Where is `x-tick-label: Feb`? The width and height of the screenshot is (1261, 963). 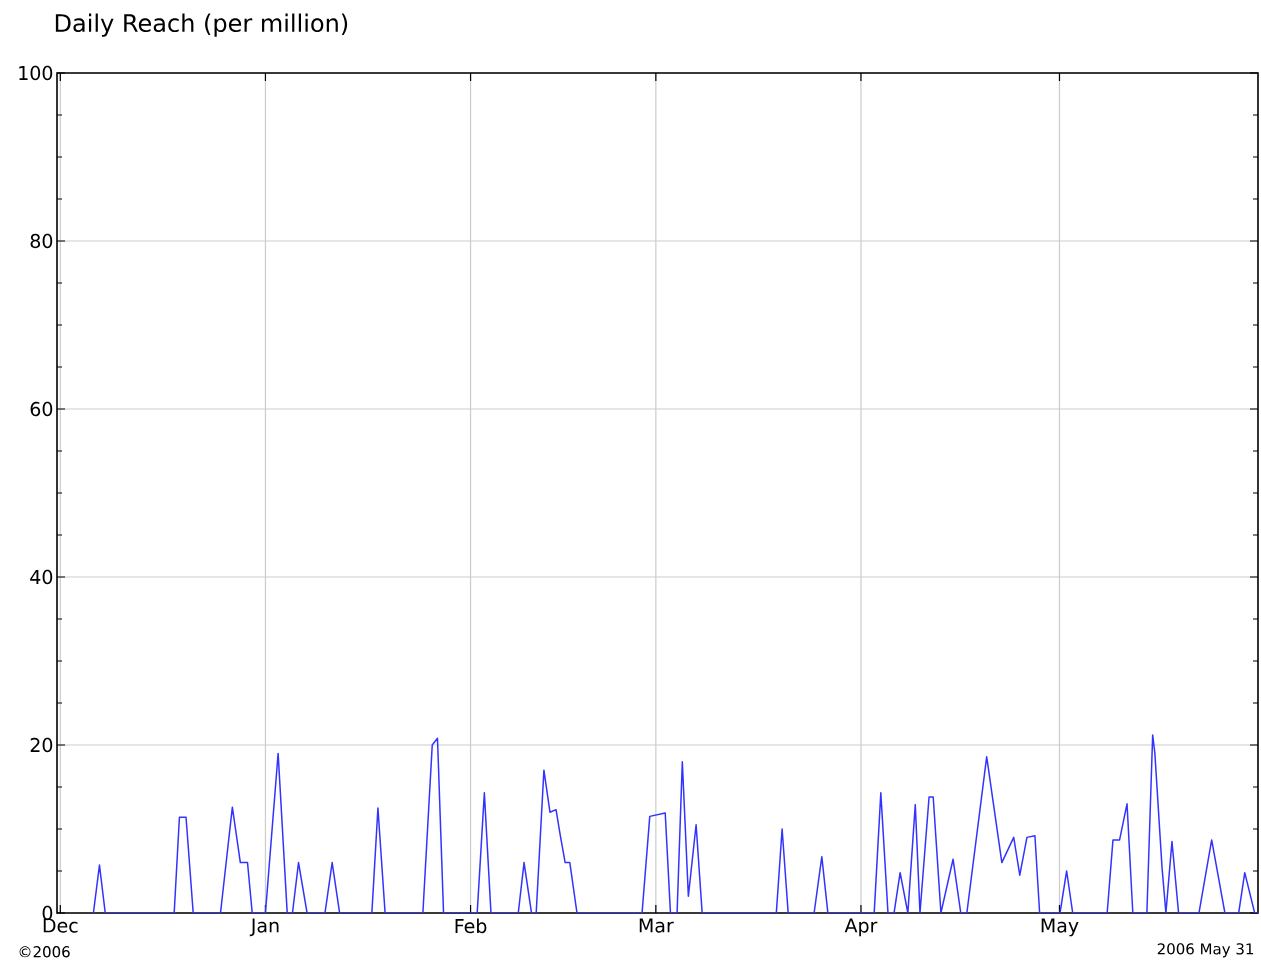 x-tick-label: Feb is located at coordinates (471, 926).